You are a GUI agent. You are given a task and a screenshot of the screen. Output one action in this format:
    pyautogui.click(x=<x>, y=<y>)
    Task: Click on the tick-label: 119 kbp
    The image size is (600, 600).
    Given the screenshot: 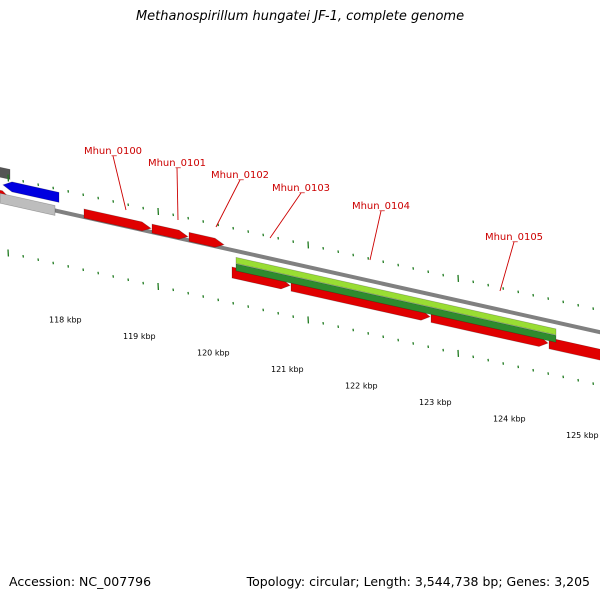 What is the action you would take?
    pyautogui.click(x=139, y=336)
    